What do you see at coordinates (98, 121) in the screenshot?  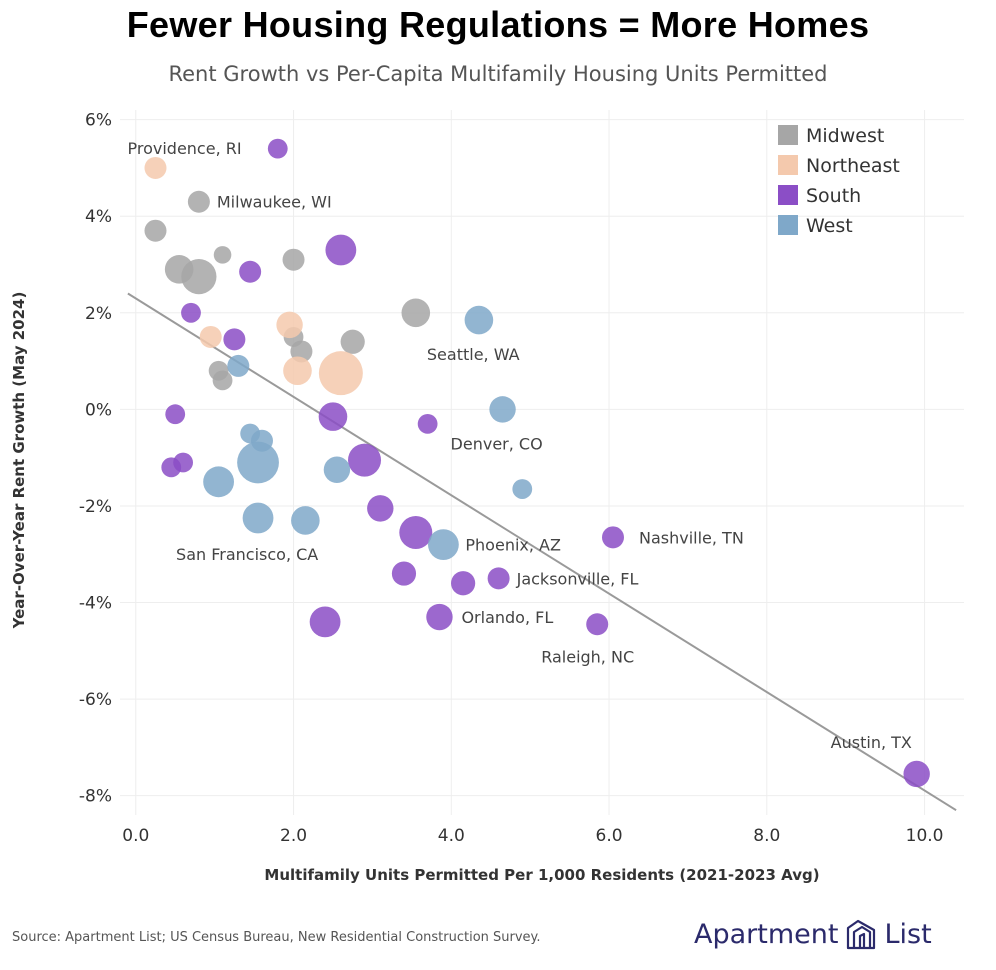 I see `y-tick-label: 6%` at bounding box center [98, 121].